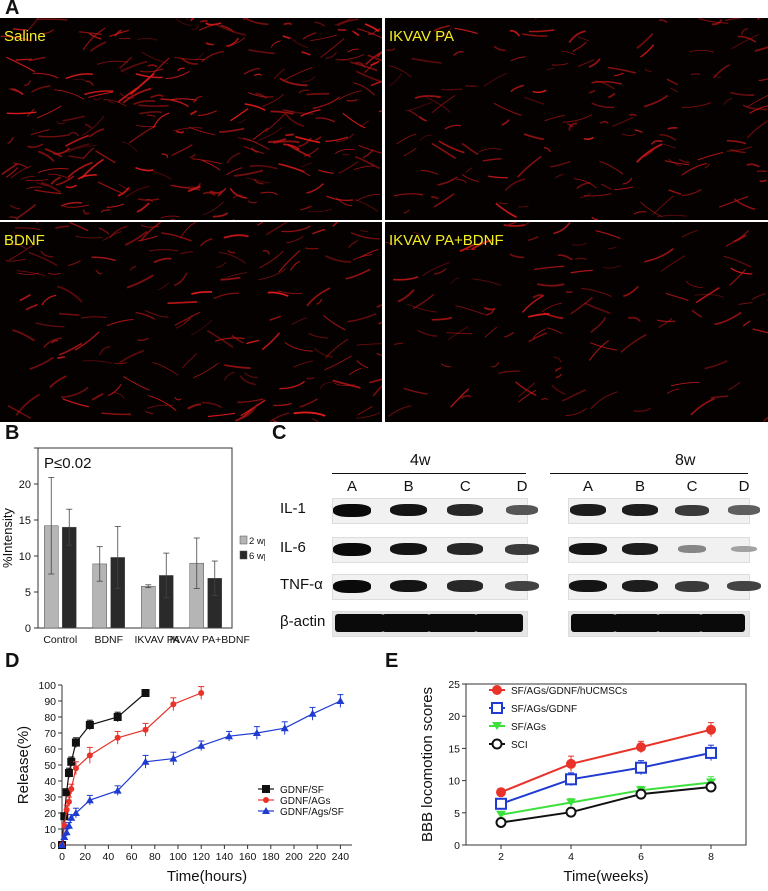 The height and width of the screenshot is (891, 768). I want to click on lane-label: A, so click(351, 486).